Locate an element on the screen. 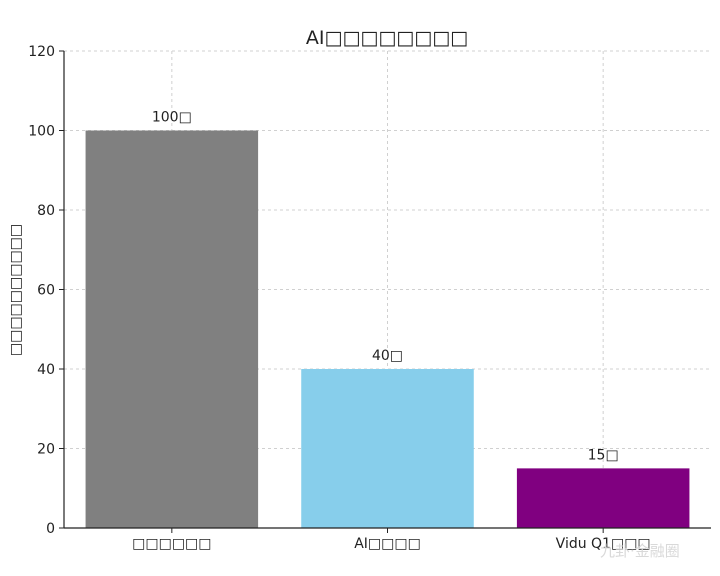 The width and height of the screenshot is (720, 576). y-tick-label: 80 is located at coordinates (46, 211).